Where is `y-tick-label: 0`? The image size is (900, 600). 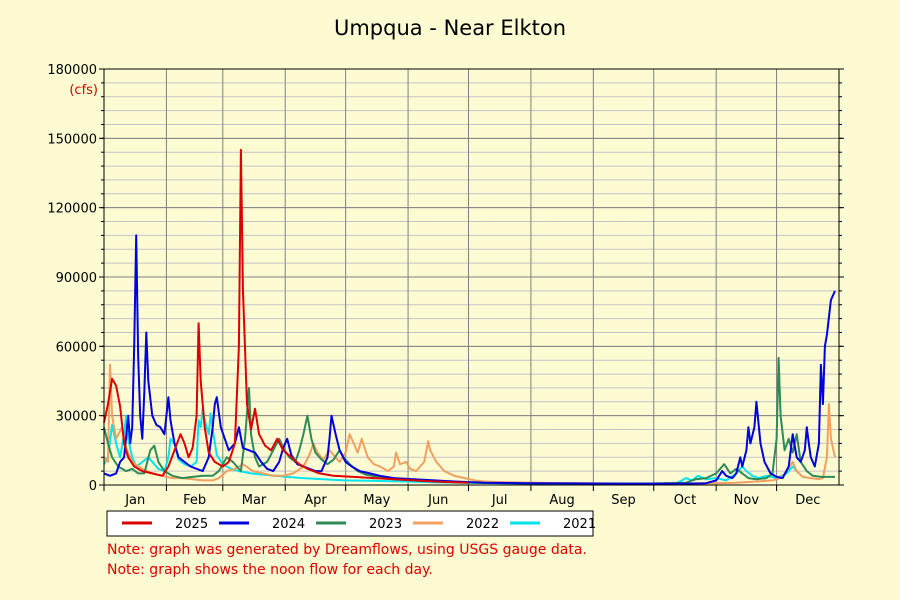 y-tick-label: 0 is located at coordinates (93, 486).